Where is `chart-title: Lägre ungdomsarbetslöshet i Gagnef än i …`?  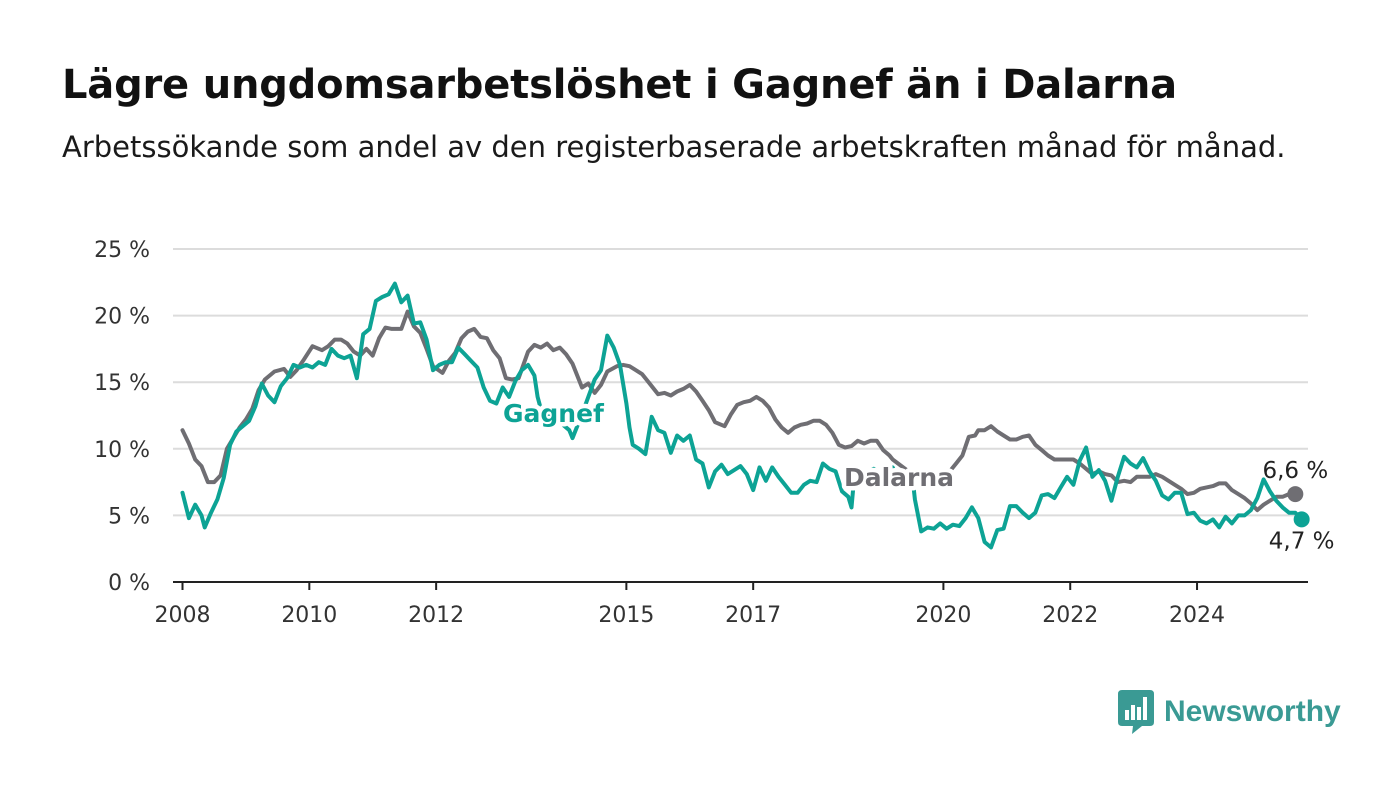
chart-title: Lägre ungdomsarbetslöshet i Gagnef än i … is located at coordinates (619, 85).